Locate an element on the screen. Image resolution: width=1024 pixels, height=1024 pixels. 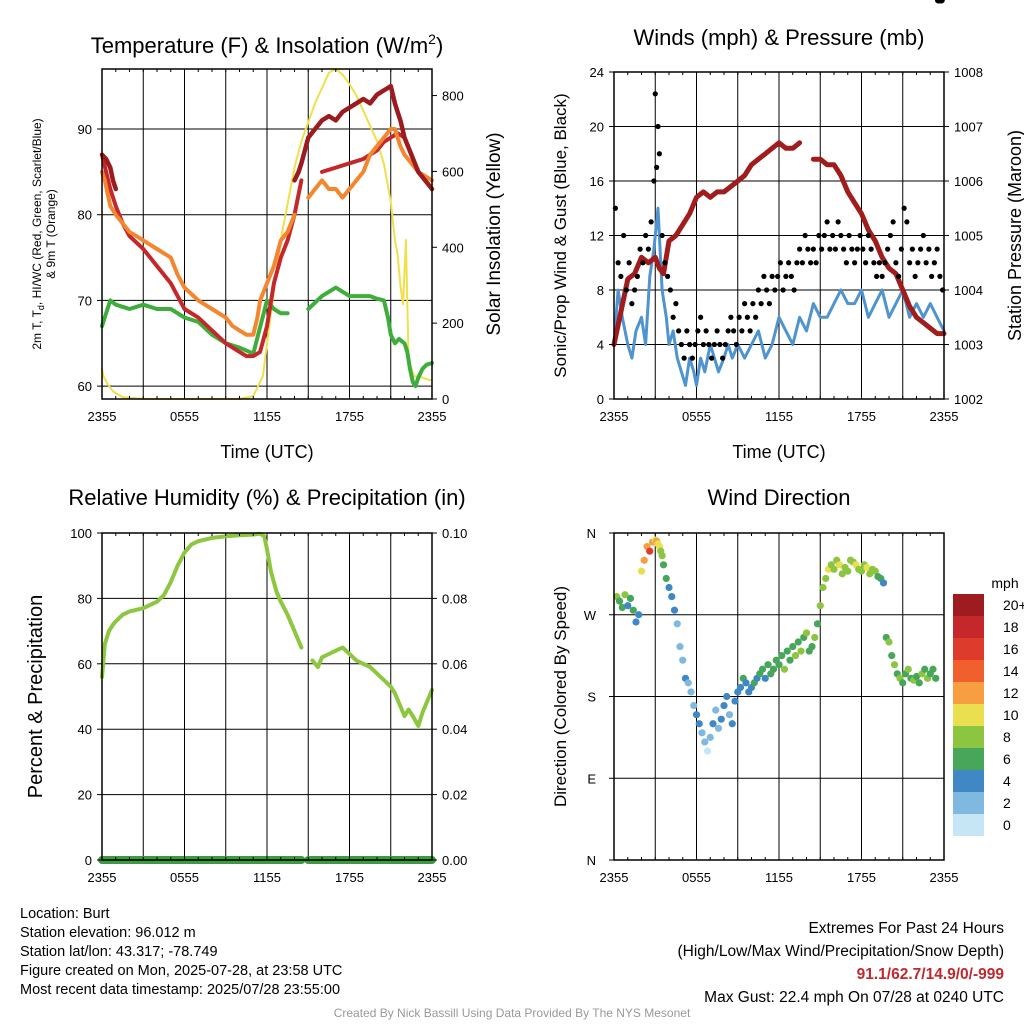
x-tick-label: 0555 is located at coordinates (184, 416).